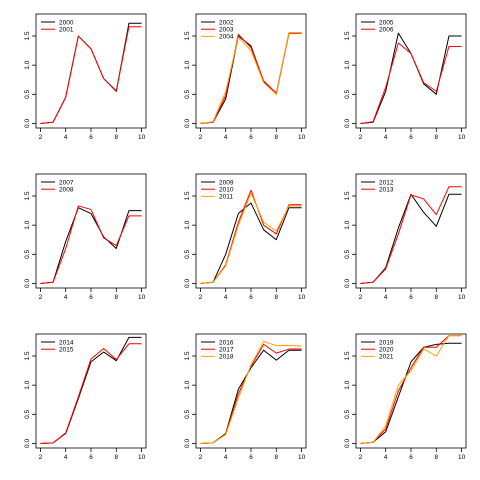  Describe the element at coordinates (411, 78) in the screenshot. I see `series-line-2005` at that location.